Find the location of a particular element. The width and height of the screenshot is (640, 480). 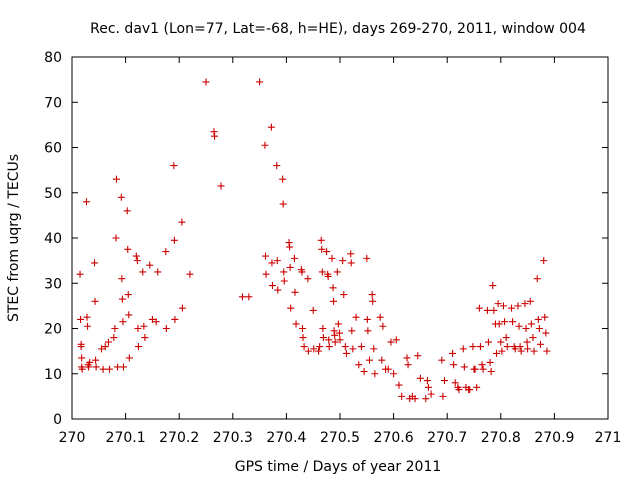

y-tick-label: 20 is located at coordinates (53, 330).